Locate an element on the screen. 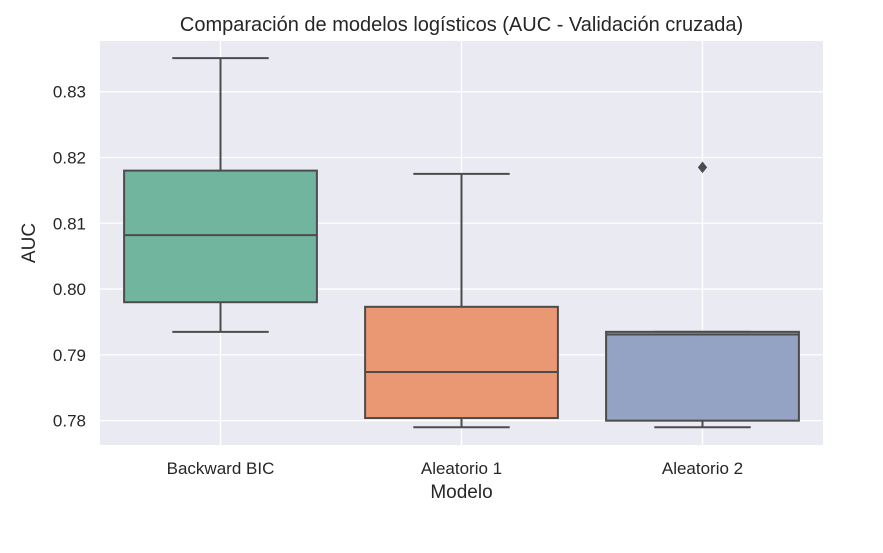  y-tick-label: 0.82 is located at coordinates (69, 157).